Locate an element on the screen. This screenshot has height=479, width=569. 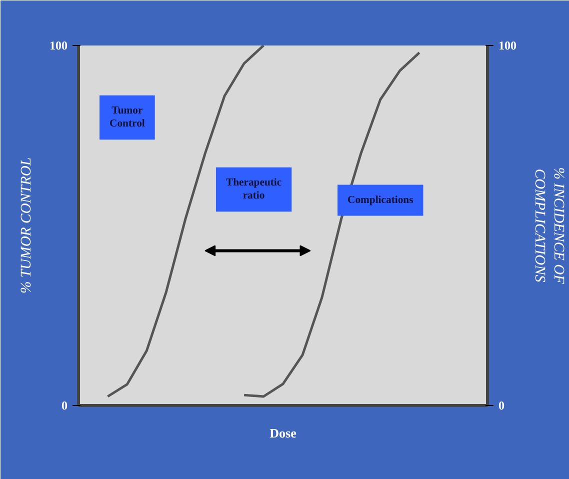
annotation: Complications is located at coordinates (381, 200).